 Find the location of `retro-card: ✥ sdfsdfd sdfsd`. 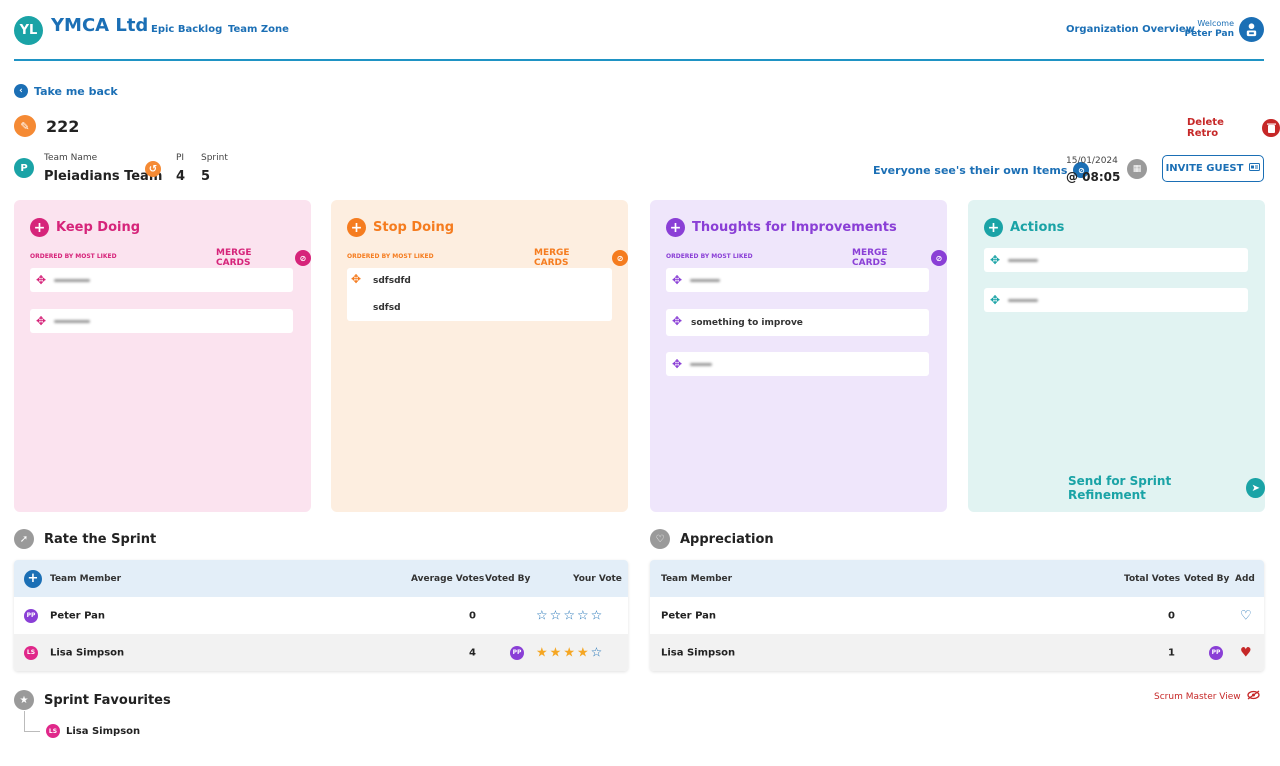

retro-card: ✥ sdfsdfd sdfsd is located at coordinates (479, 294).